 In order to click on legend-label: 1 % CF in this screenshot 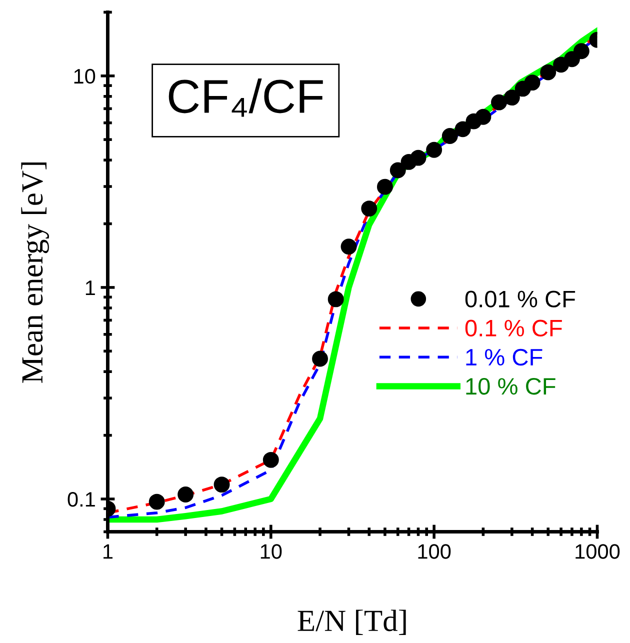, I will do `click(504, 357)`.